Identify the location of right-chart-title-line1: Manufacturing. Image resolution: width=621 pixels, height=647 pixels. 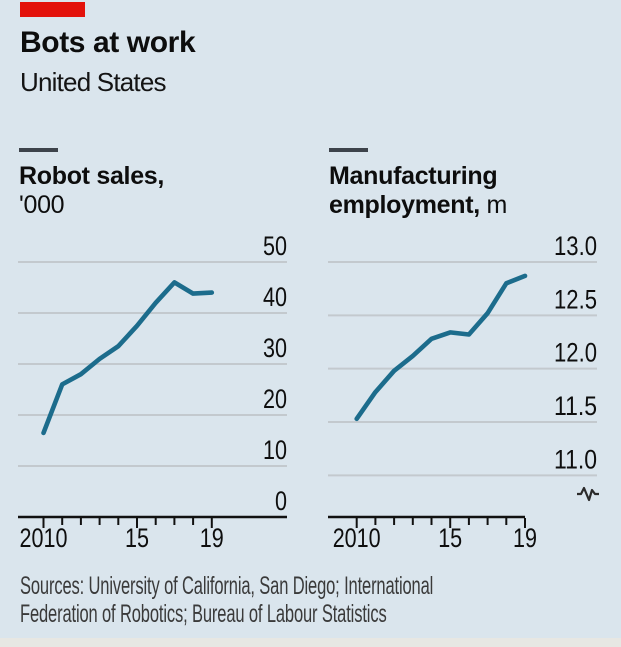
(413, 176).